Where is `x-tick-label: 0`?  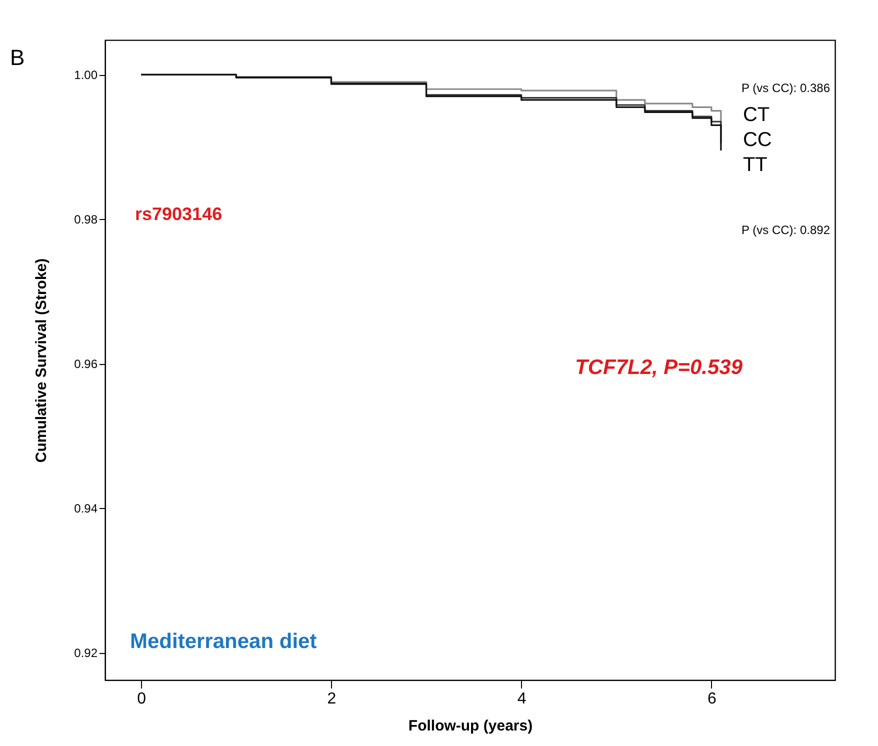 x-tick-label: 0 is located at coordinates (141, 699).